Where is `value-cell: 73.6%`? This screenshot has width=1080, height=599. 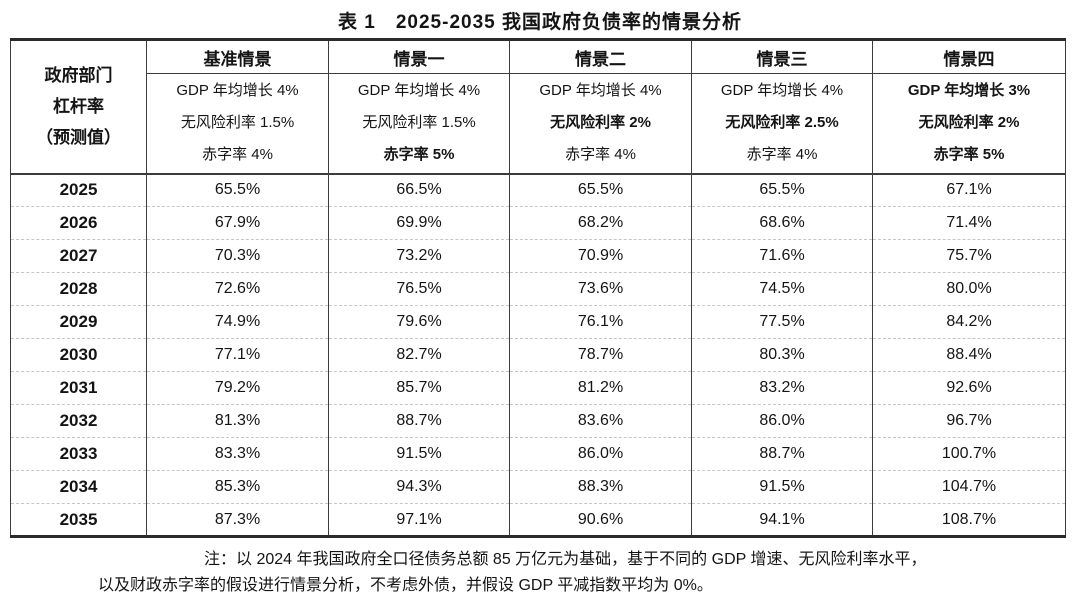 value-cell: 73.6% is located at coordinates (600, 289).